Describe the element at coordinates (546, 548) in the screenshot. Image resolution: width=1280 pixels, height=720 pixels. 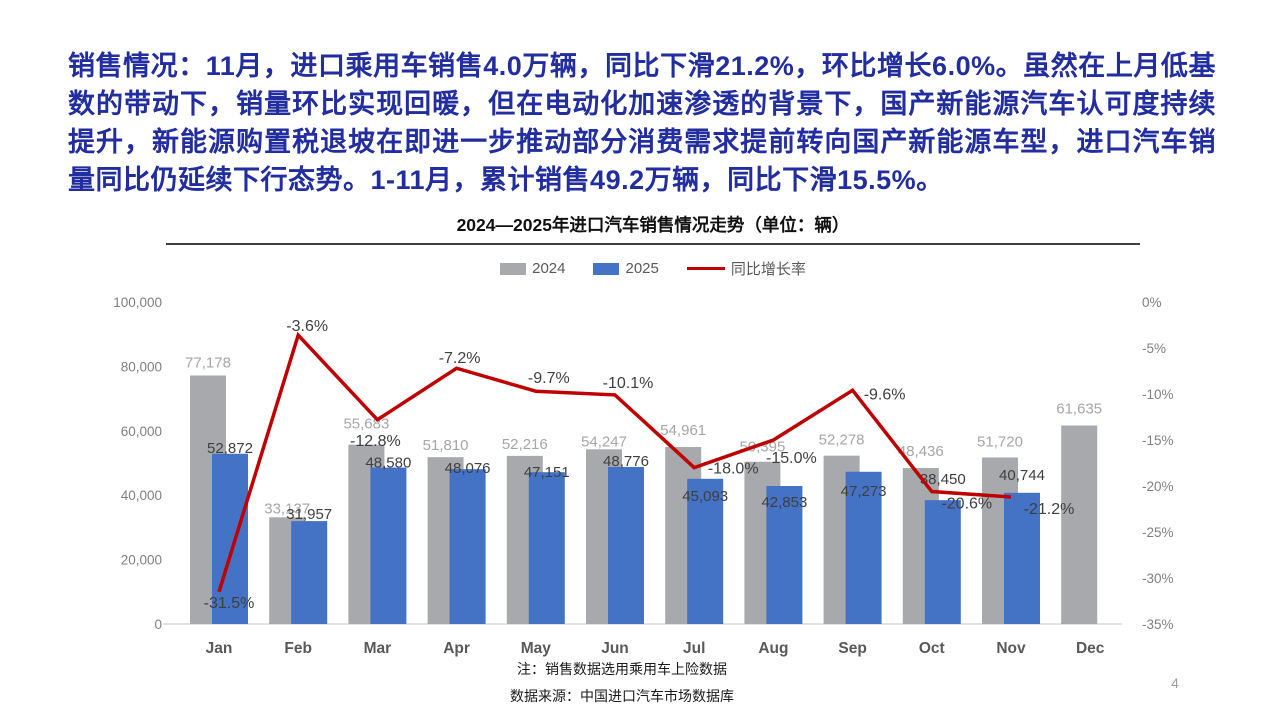
I see `bar-2025-may` at that location.